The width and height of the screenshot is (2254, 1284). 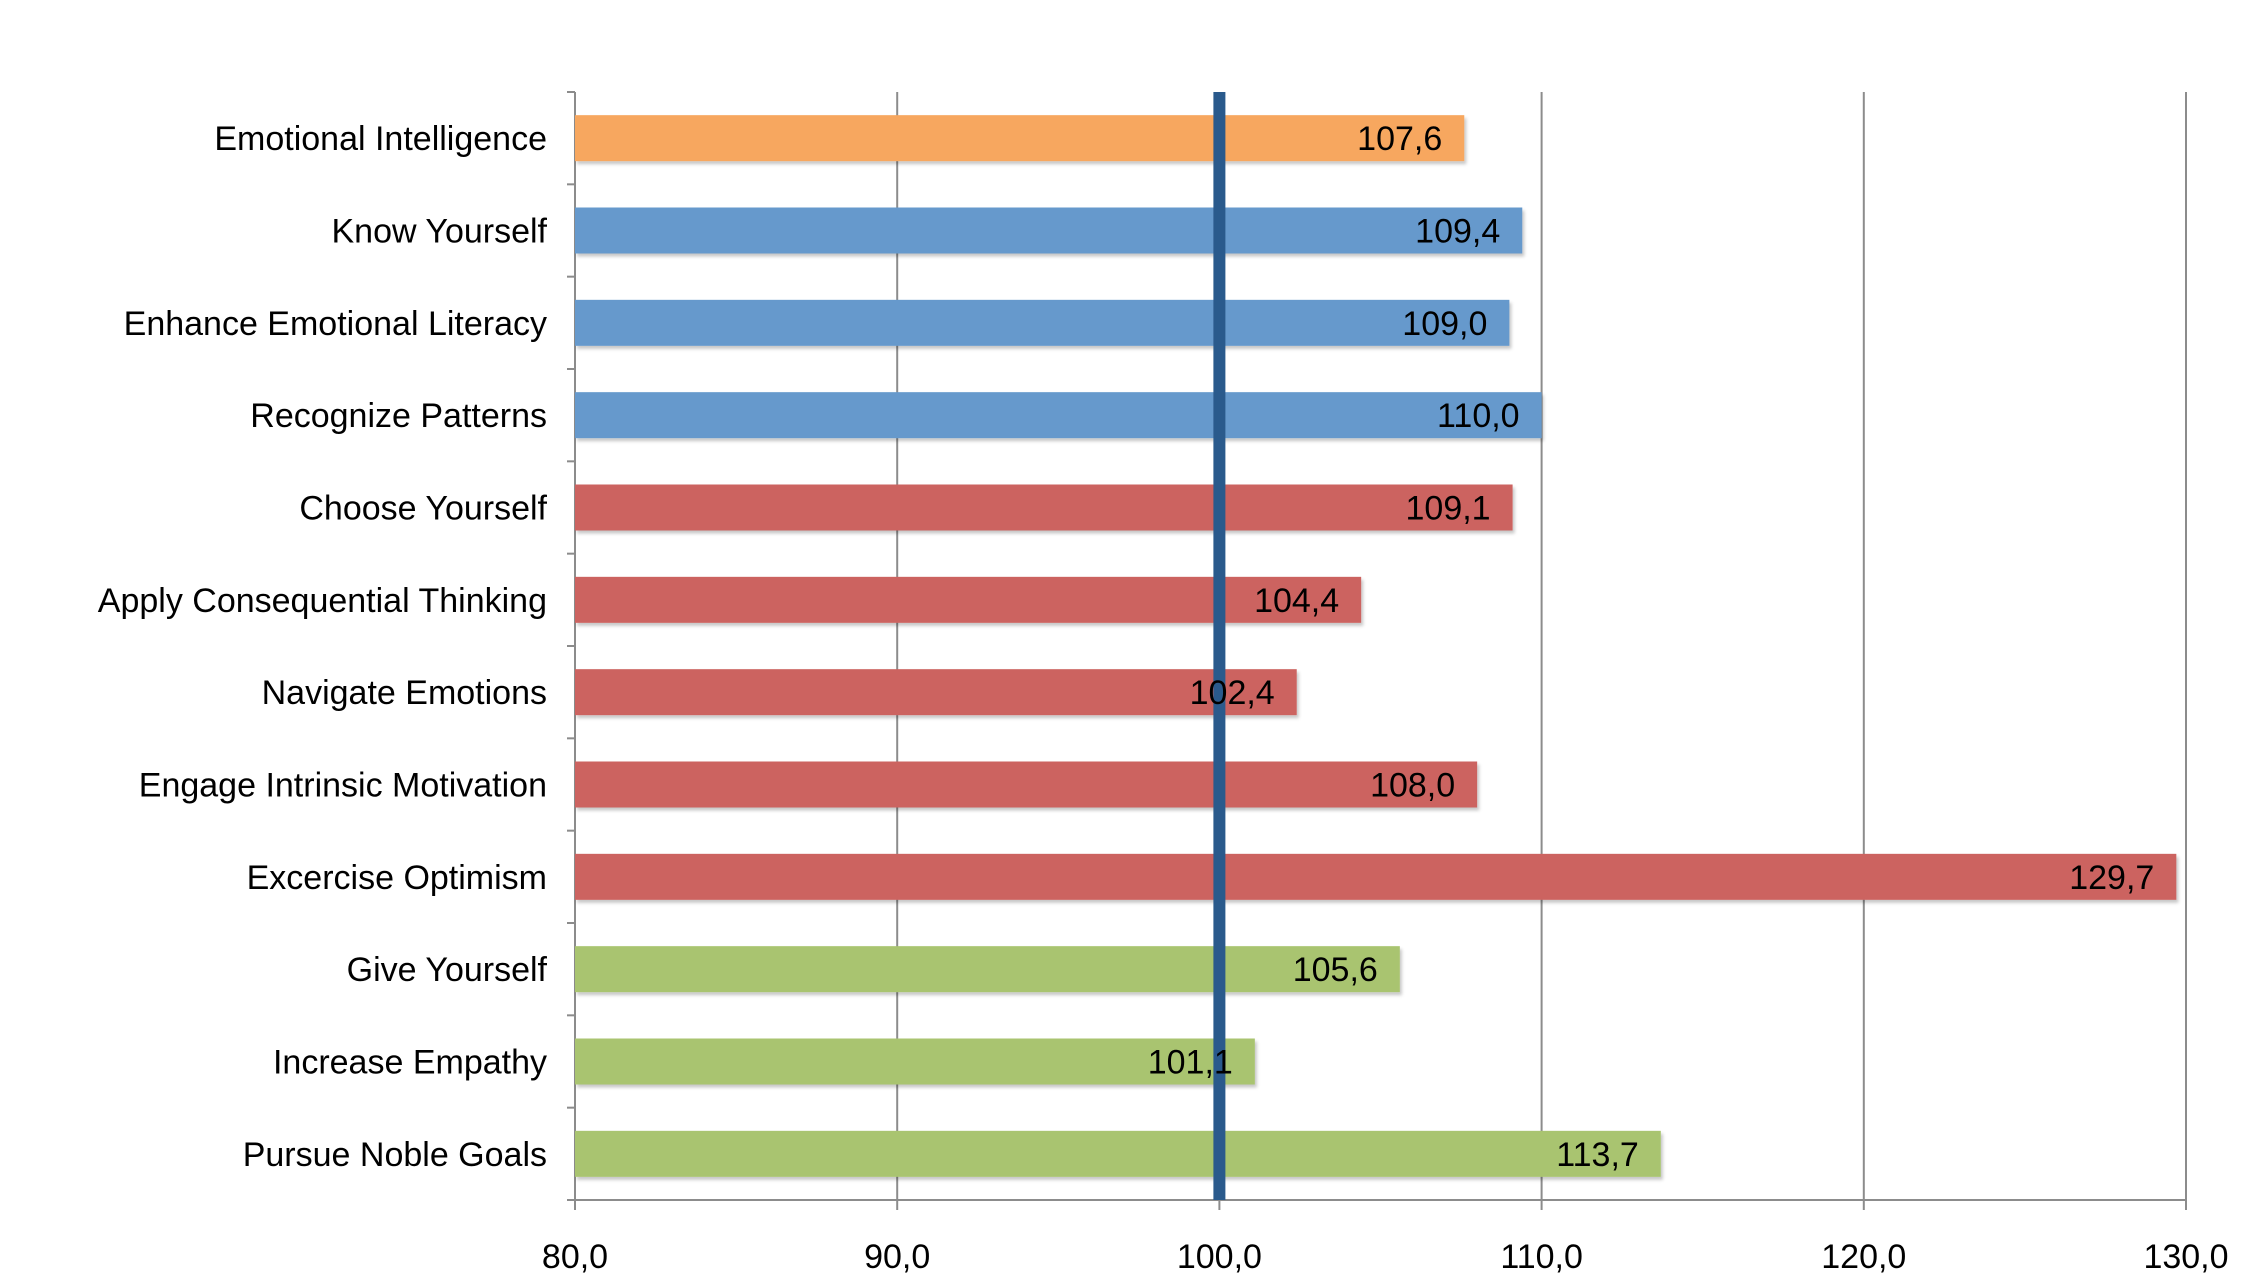 What do you see at coordinates (1219, 1257) in the screenshot?
I see `x-tick-label: 100,0` at bounding box center [1219, 1257].